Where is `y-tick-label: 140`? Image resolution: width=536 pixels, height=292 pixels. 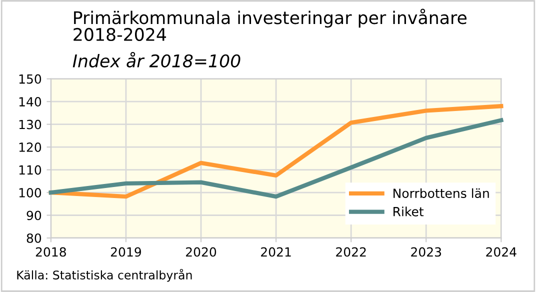 y-tick-label: 140 is located at coordinates (30, 101).